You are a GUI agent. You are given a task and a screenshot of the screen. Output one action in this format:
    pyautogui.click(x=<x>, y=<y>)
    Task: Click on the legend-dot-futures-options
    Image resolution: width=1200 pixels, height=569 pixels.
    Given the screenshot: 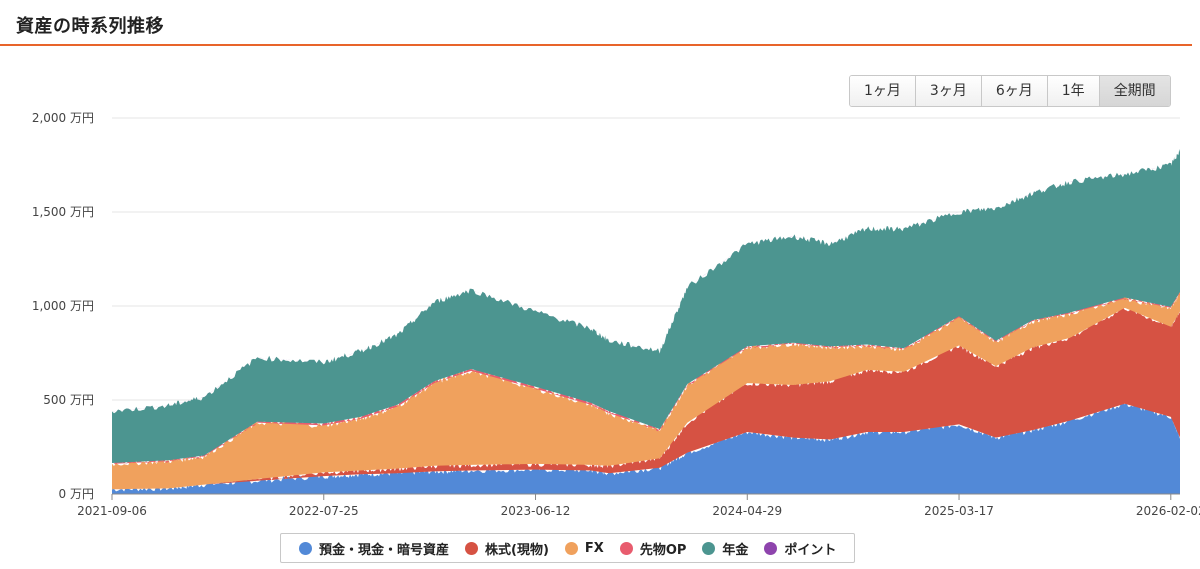 What is the action you would take?
    pyautogui.click(x=626, y=548)
    